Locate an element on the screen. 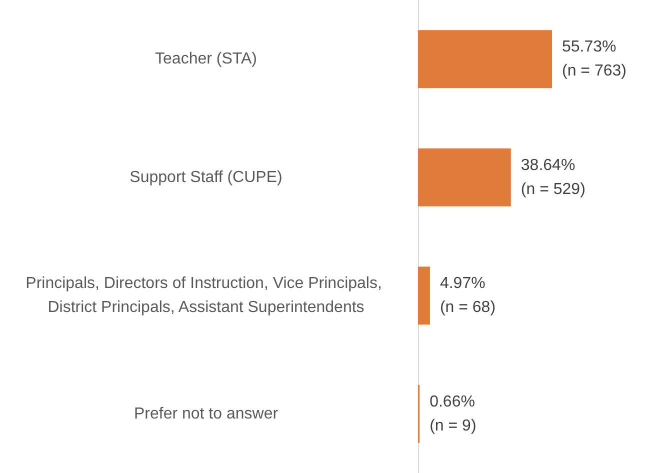 This screenshot has height=473, width=657. data-label: 4.97% (n = 68) is located at coordinates (468, 295).